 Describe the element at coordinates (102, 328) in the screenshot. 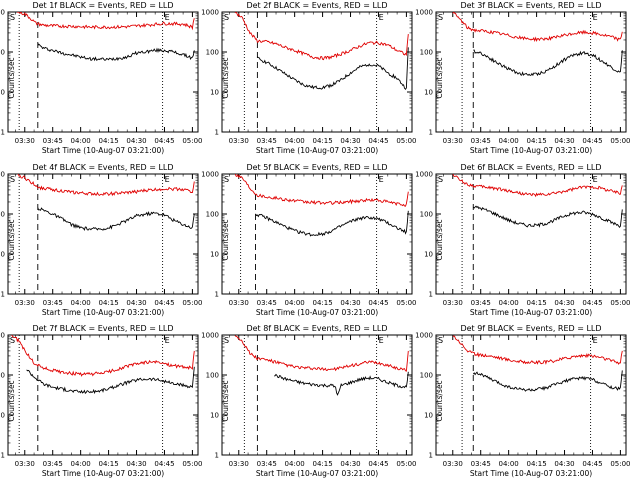

I see `panel-title: Det 7f BLACK = Events, RED = LLD` at that location.